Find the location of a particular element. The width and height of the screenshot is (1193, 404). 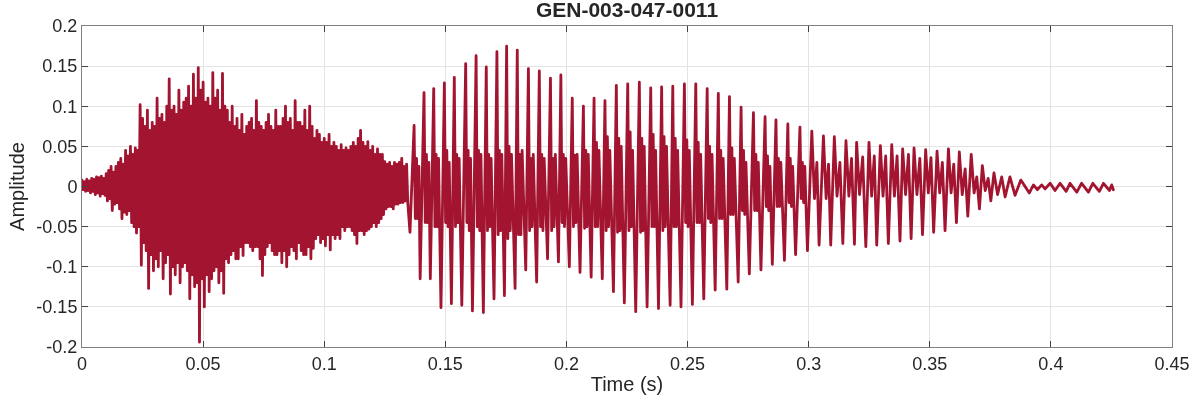

x-axis-title: Time (s) is located at coordinates (627, 384).